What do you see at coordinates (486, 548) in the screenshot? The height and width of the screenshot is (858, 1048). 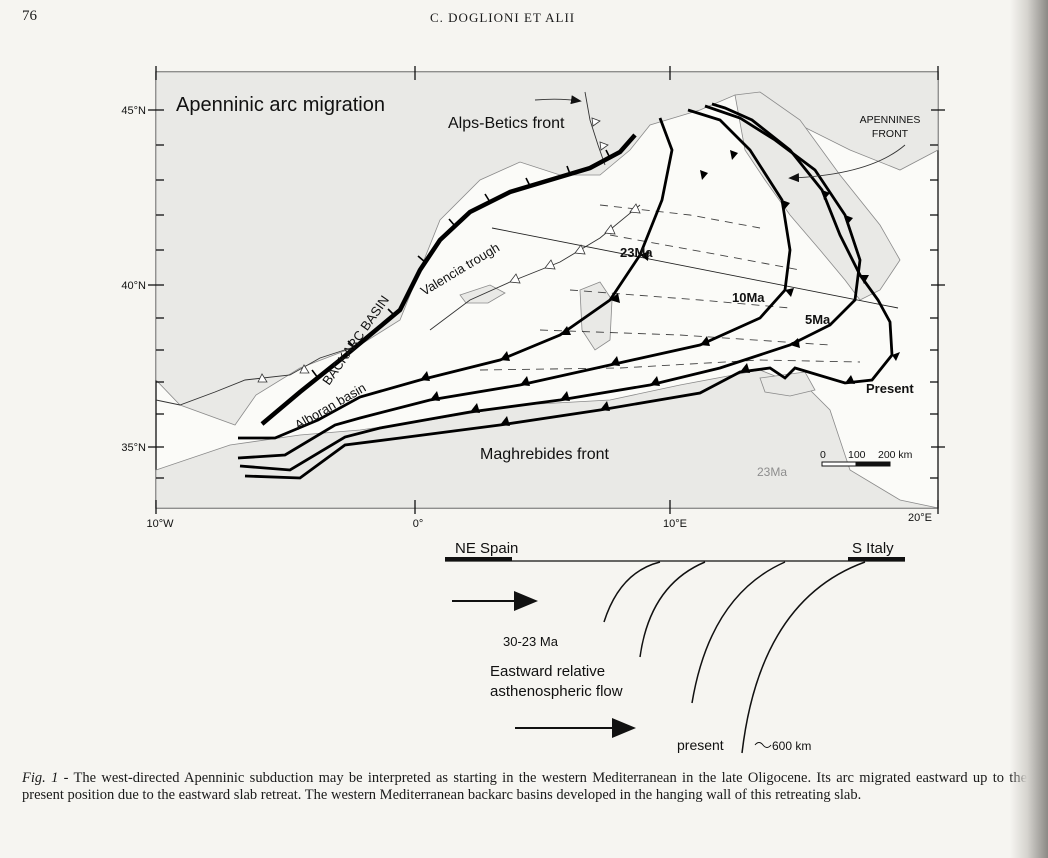 I see `ne-spain-label: NE Spain` at bounding box center [486, 548].